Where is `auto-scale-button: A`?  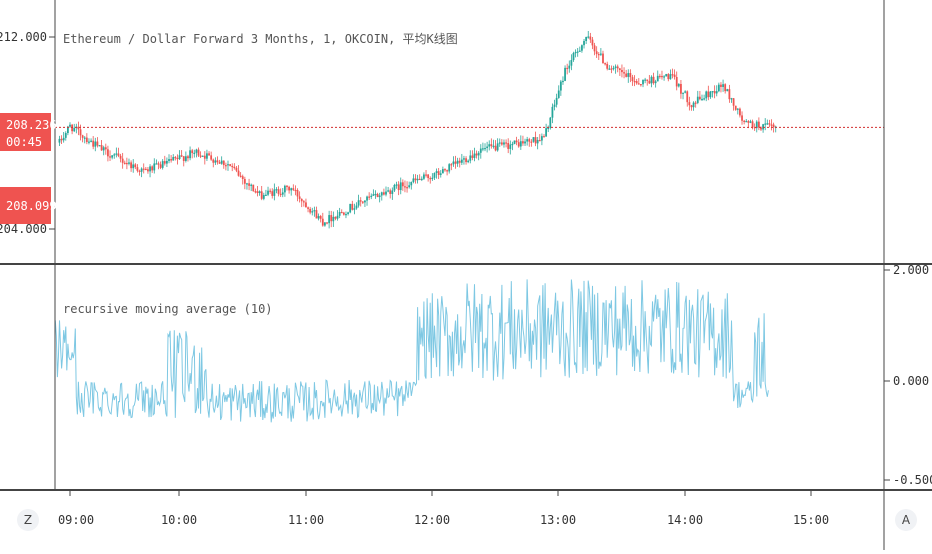
auto-scale-button: A is located at coordinates (906, 520).